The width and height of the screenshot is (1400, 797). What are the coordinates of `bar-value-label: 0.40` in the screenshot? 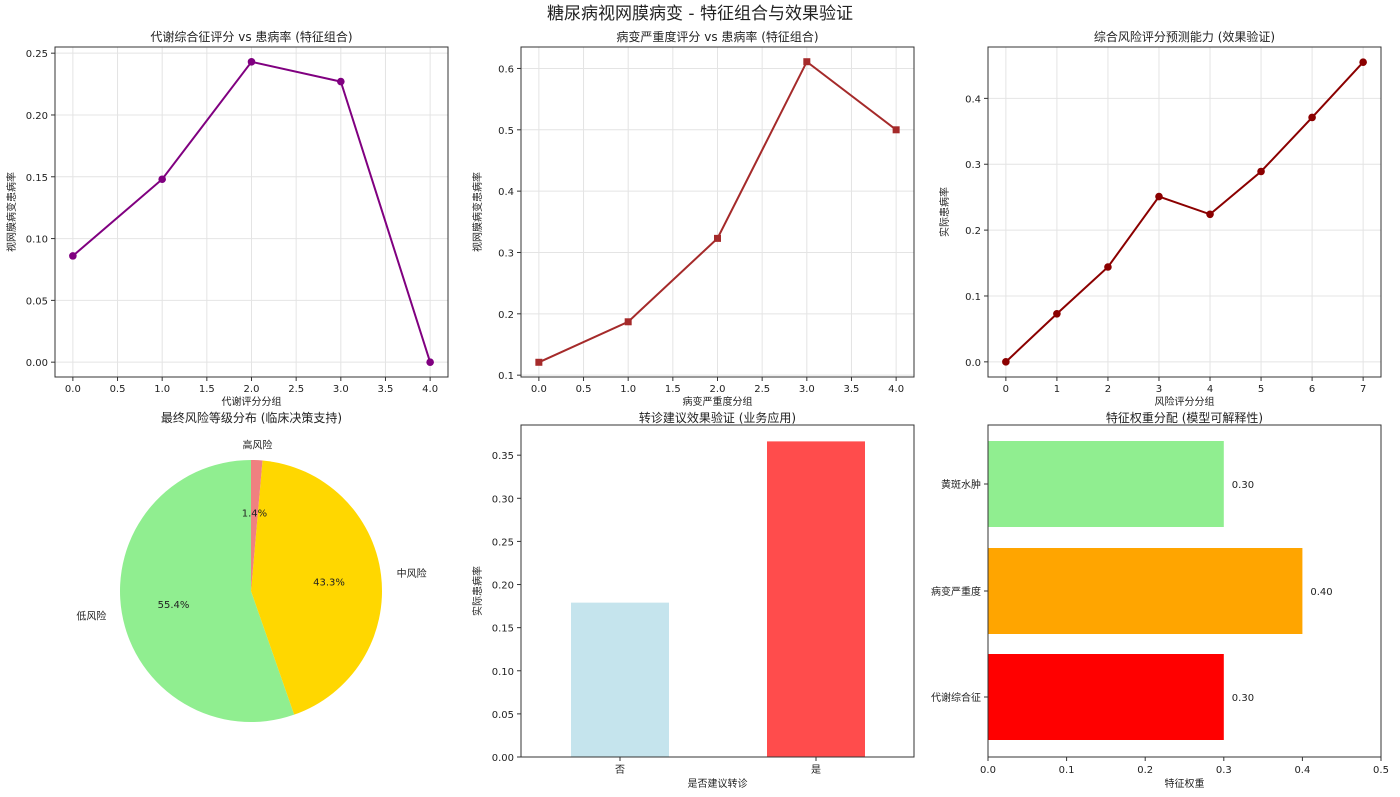 It's located at (1321, 592).